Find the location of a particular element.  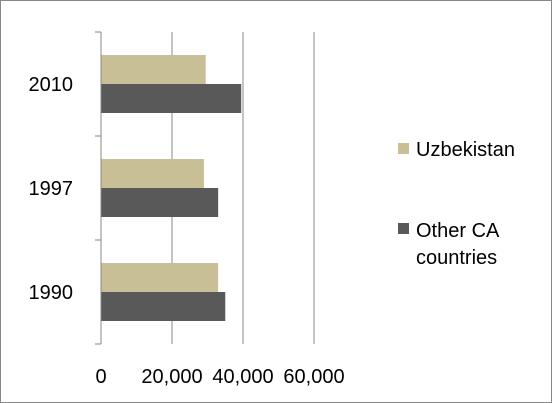

x-tick-label: 20,000 is located at coordinates (171, 377).